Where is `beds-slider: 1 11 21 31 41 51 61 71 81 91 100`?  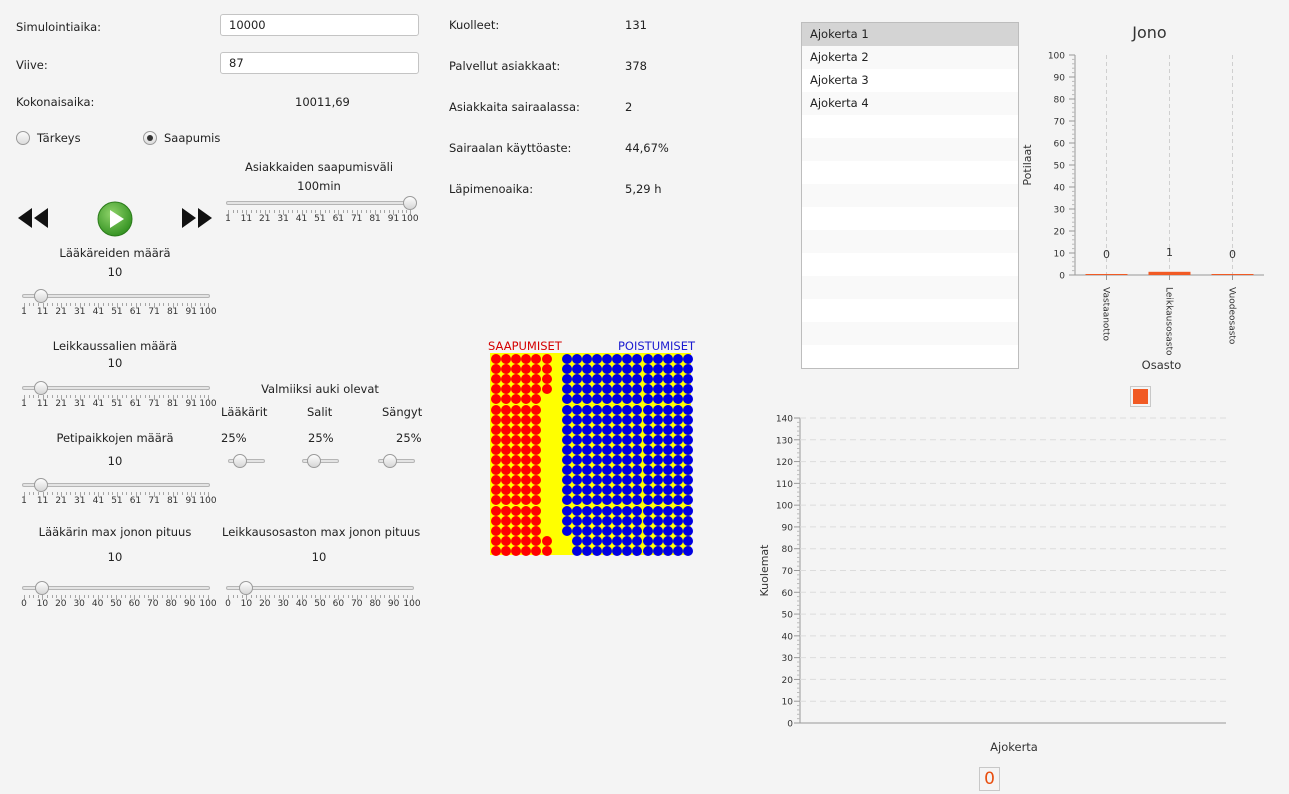 beds-slider: 1 11 21 31 41 51 61 71 81 91 100 is located at coordinates (119, 492).